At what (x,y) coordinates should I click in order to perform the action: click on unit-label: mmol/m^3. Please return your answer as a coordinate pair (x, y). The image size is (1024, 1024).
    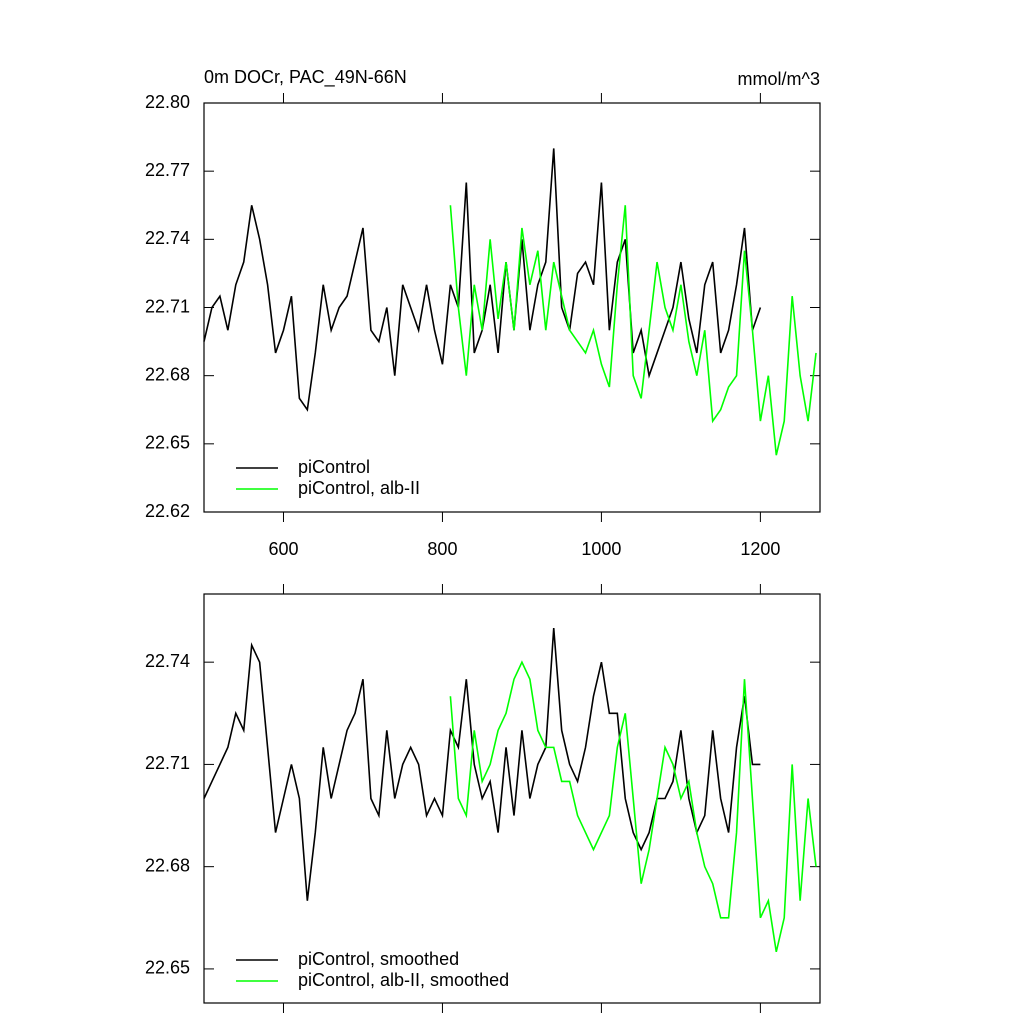
    Looking at the image, I should click on (779, 79).